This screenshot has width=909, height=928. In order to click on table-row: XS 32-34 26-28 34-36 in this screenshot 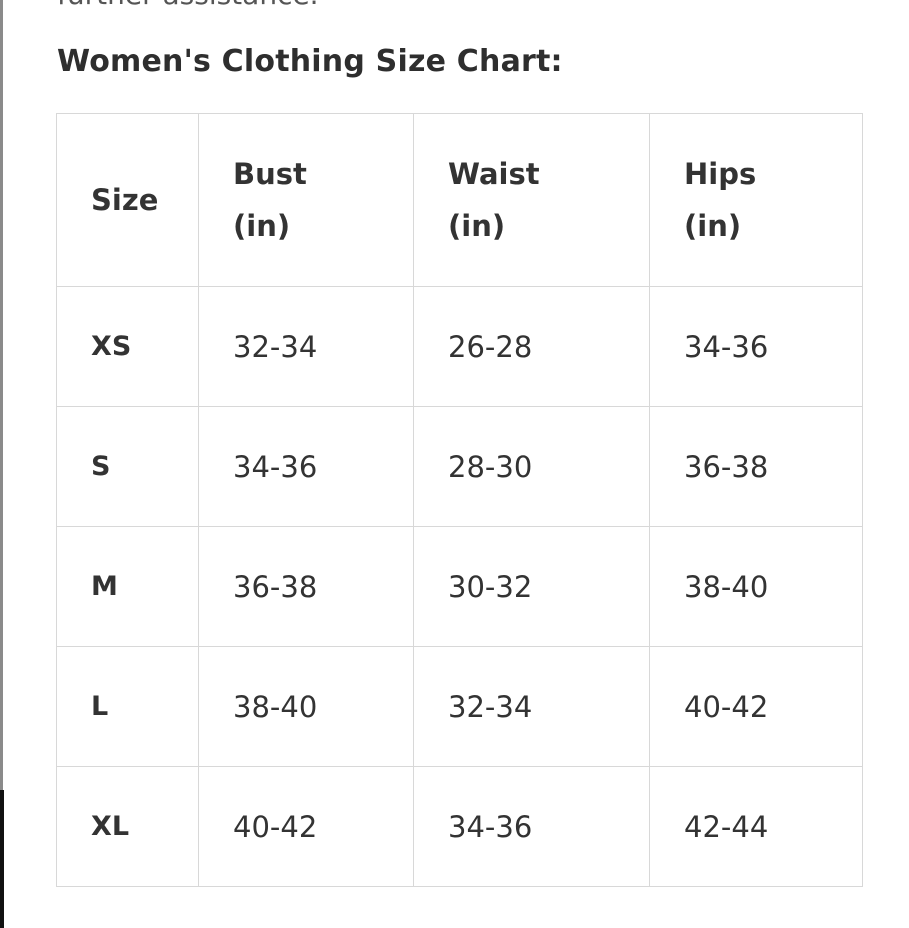, I will do `click(459, 346)`.